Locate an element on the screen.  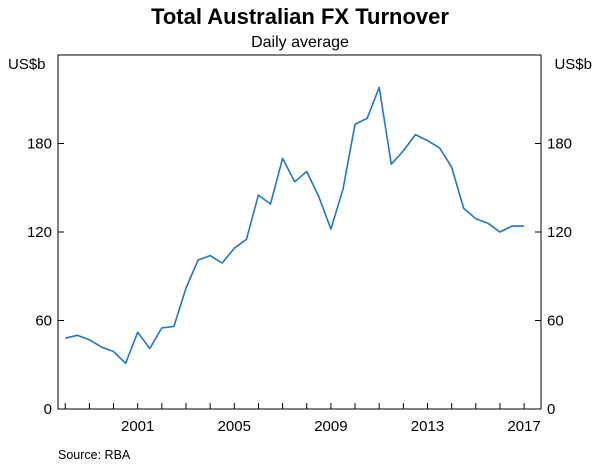
y-tick-label-right: 60 is located at coordinates (555, 321).